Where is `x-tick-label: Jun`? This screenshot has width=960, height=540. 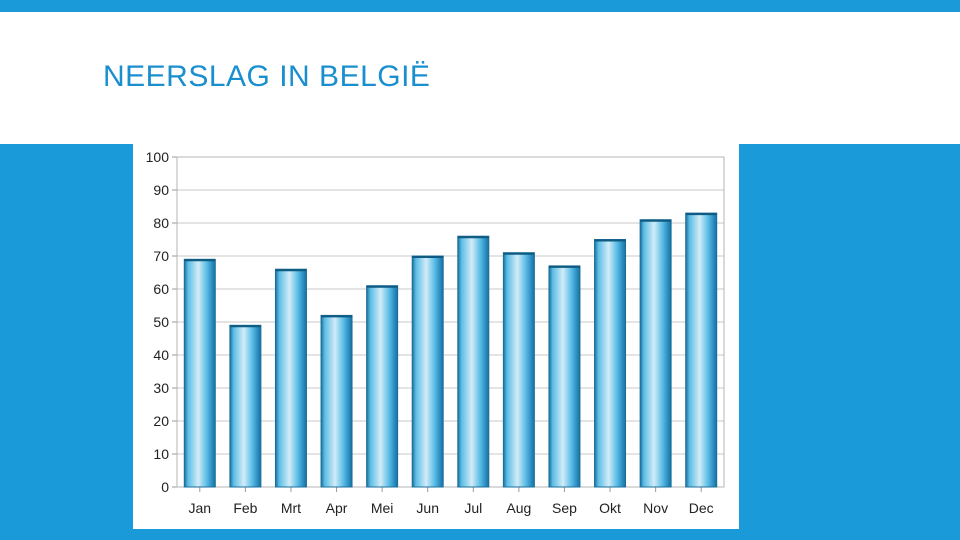 x-tick-label: Jun is located at coordinates (427, 508).